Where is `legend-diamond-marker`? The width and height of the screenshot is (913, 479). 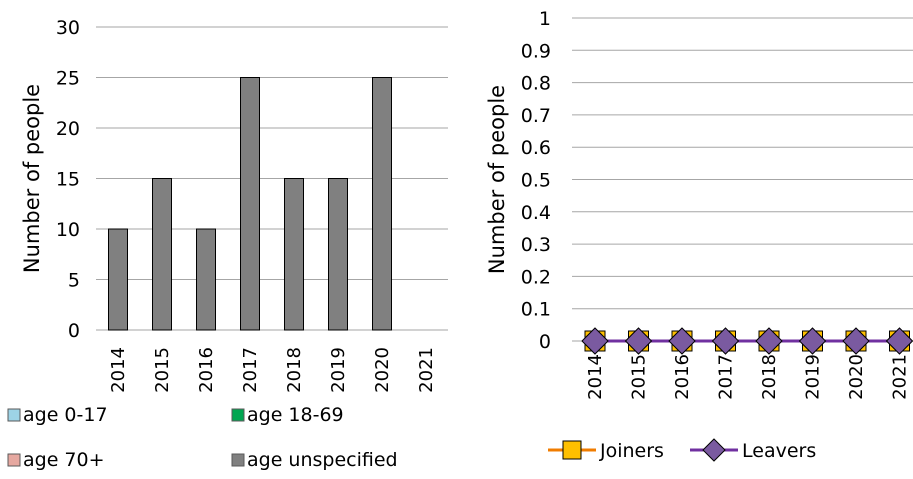 legend-diamond-marker is located at coordinates (714, 450).